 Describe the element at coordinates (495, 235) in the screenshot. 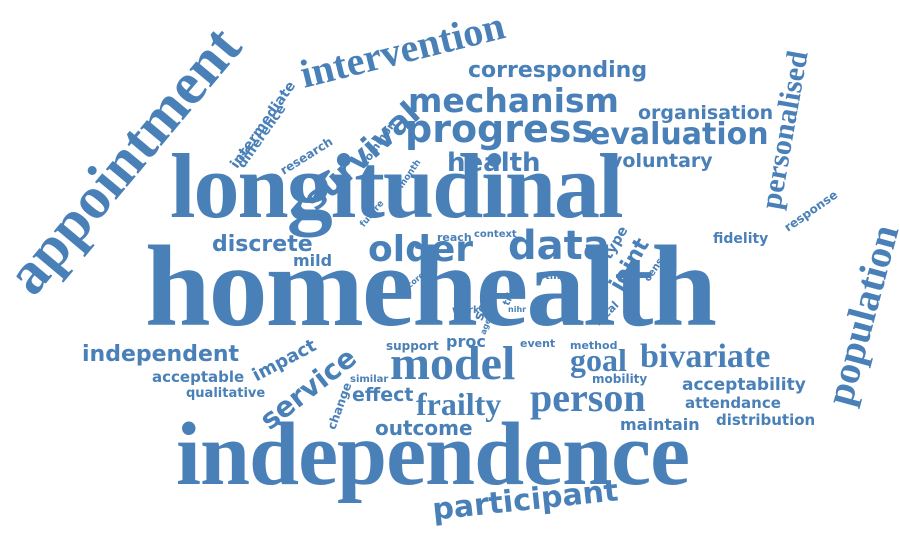

I see `word-context: context` at that location.